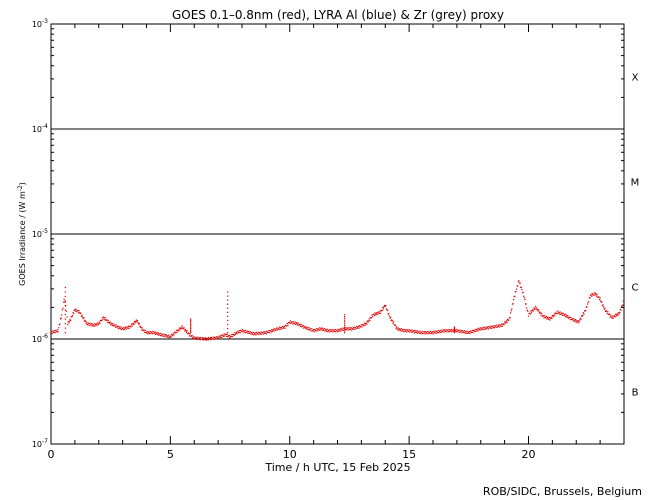 This screenshot has height=500, width=650. I want to click on x-tick-label: 15, so click(409, 454).